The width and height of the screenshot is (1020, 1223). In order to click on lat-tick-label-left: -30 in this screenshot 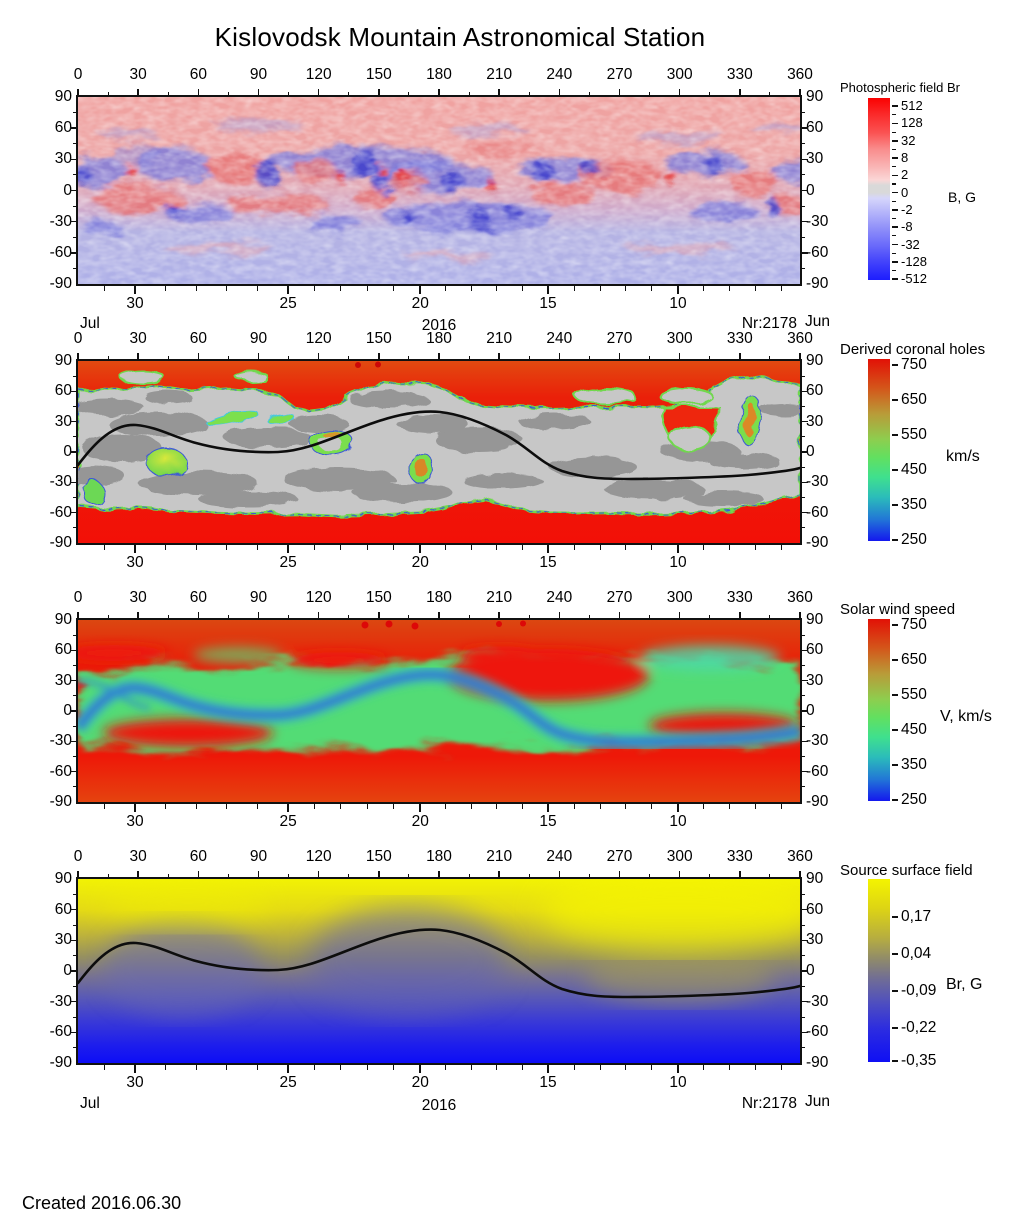, I will do `click(60, 1001)`.